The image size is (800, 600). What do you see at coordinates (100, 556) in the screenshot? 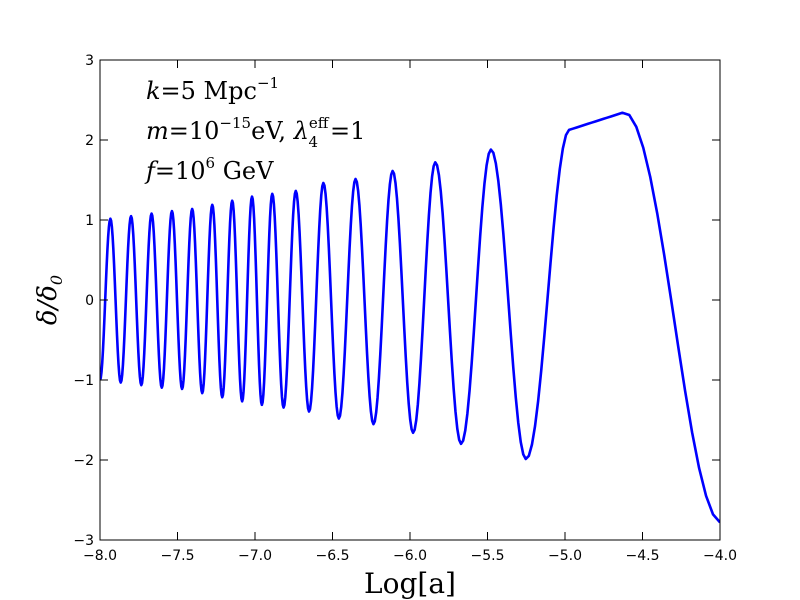
I see `x-tick-label: −8.0` at bounding box center [100, 556].